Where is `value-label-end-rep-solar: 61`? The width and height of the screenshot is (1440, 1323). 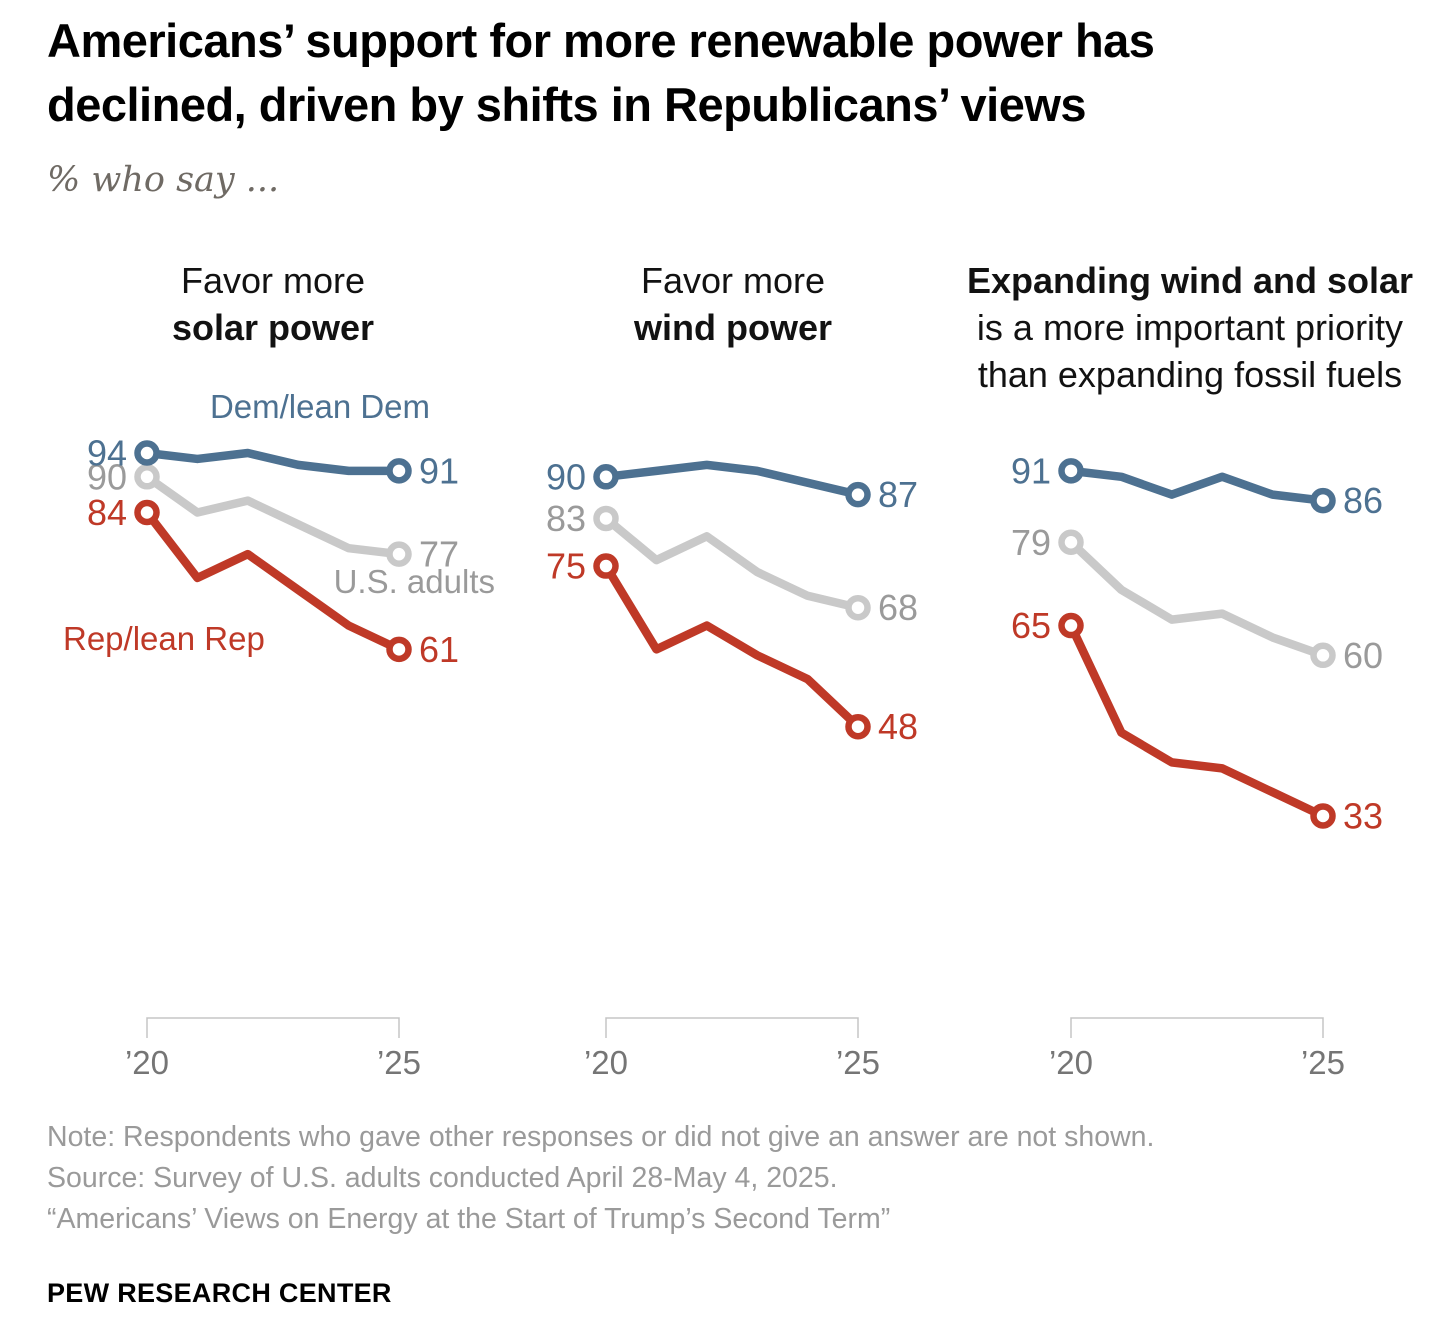 value-label-end-rep-solar: 61 is located at coordinates (439, 649).